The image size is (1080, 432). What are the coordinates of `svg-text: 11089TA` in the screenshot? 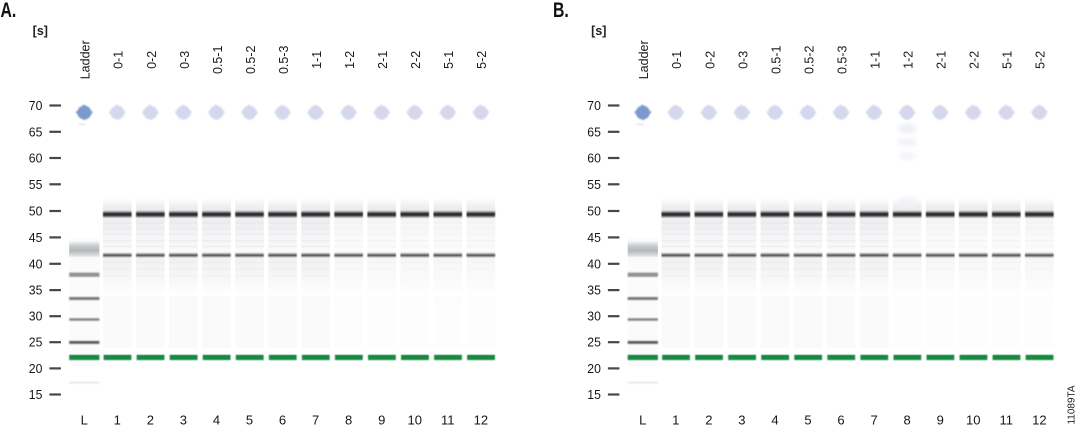 It's located at (1071, 404).